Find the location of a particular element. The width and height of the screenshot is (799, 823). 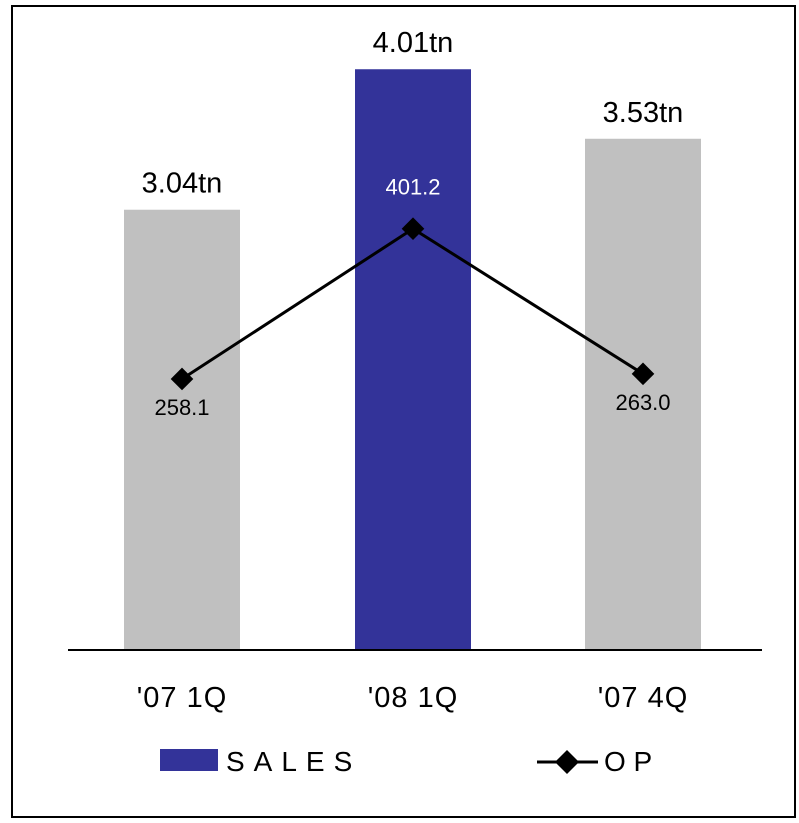

category-labels-group: '07 1Q '08 1Q '07 4Q is located at coordinates (413, 698).